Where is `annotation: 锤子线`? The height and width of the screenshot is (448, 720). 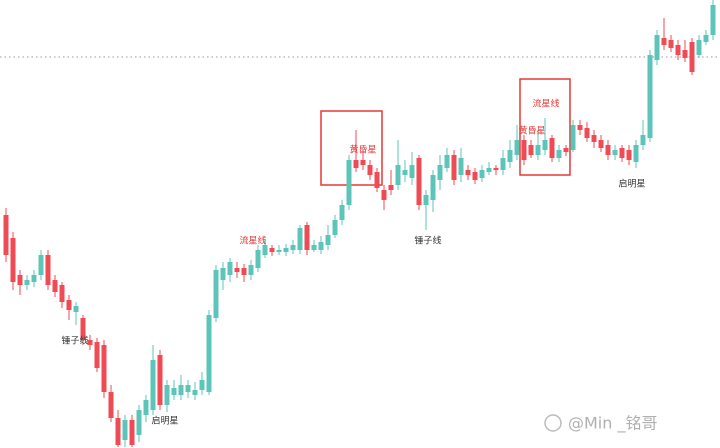
annotation: 锤子线 is located at coordinates (427, 241).